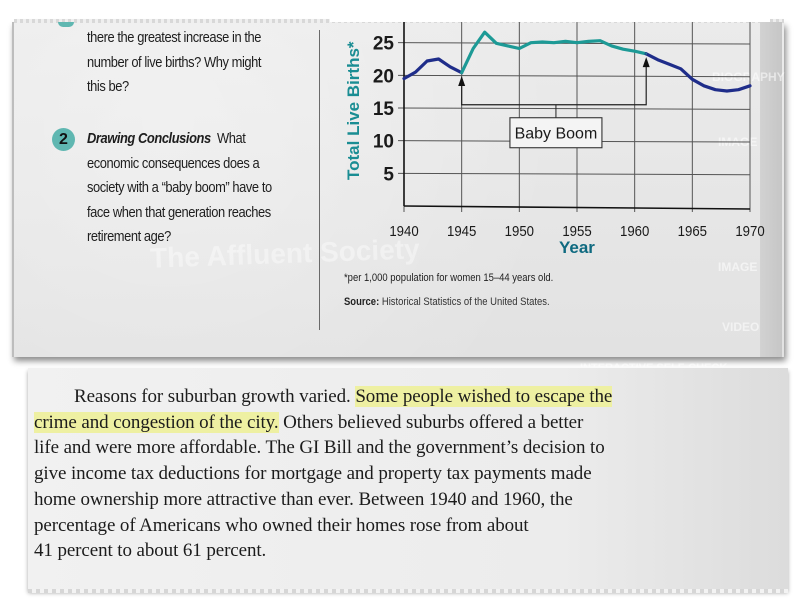  I want to click on series-line-pre-boom, so click(433, 69).